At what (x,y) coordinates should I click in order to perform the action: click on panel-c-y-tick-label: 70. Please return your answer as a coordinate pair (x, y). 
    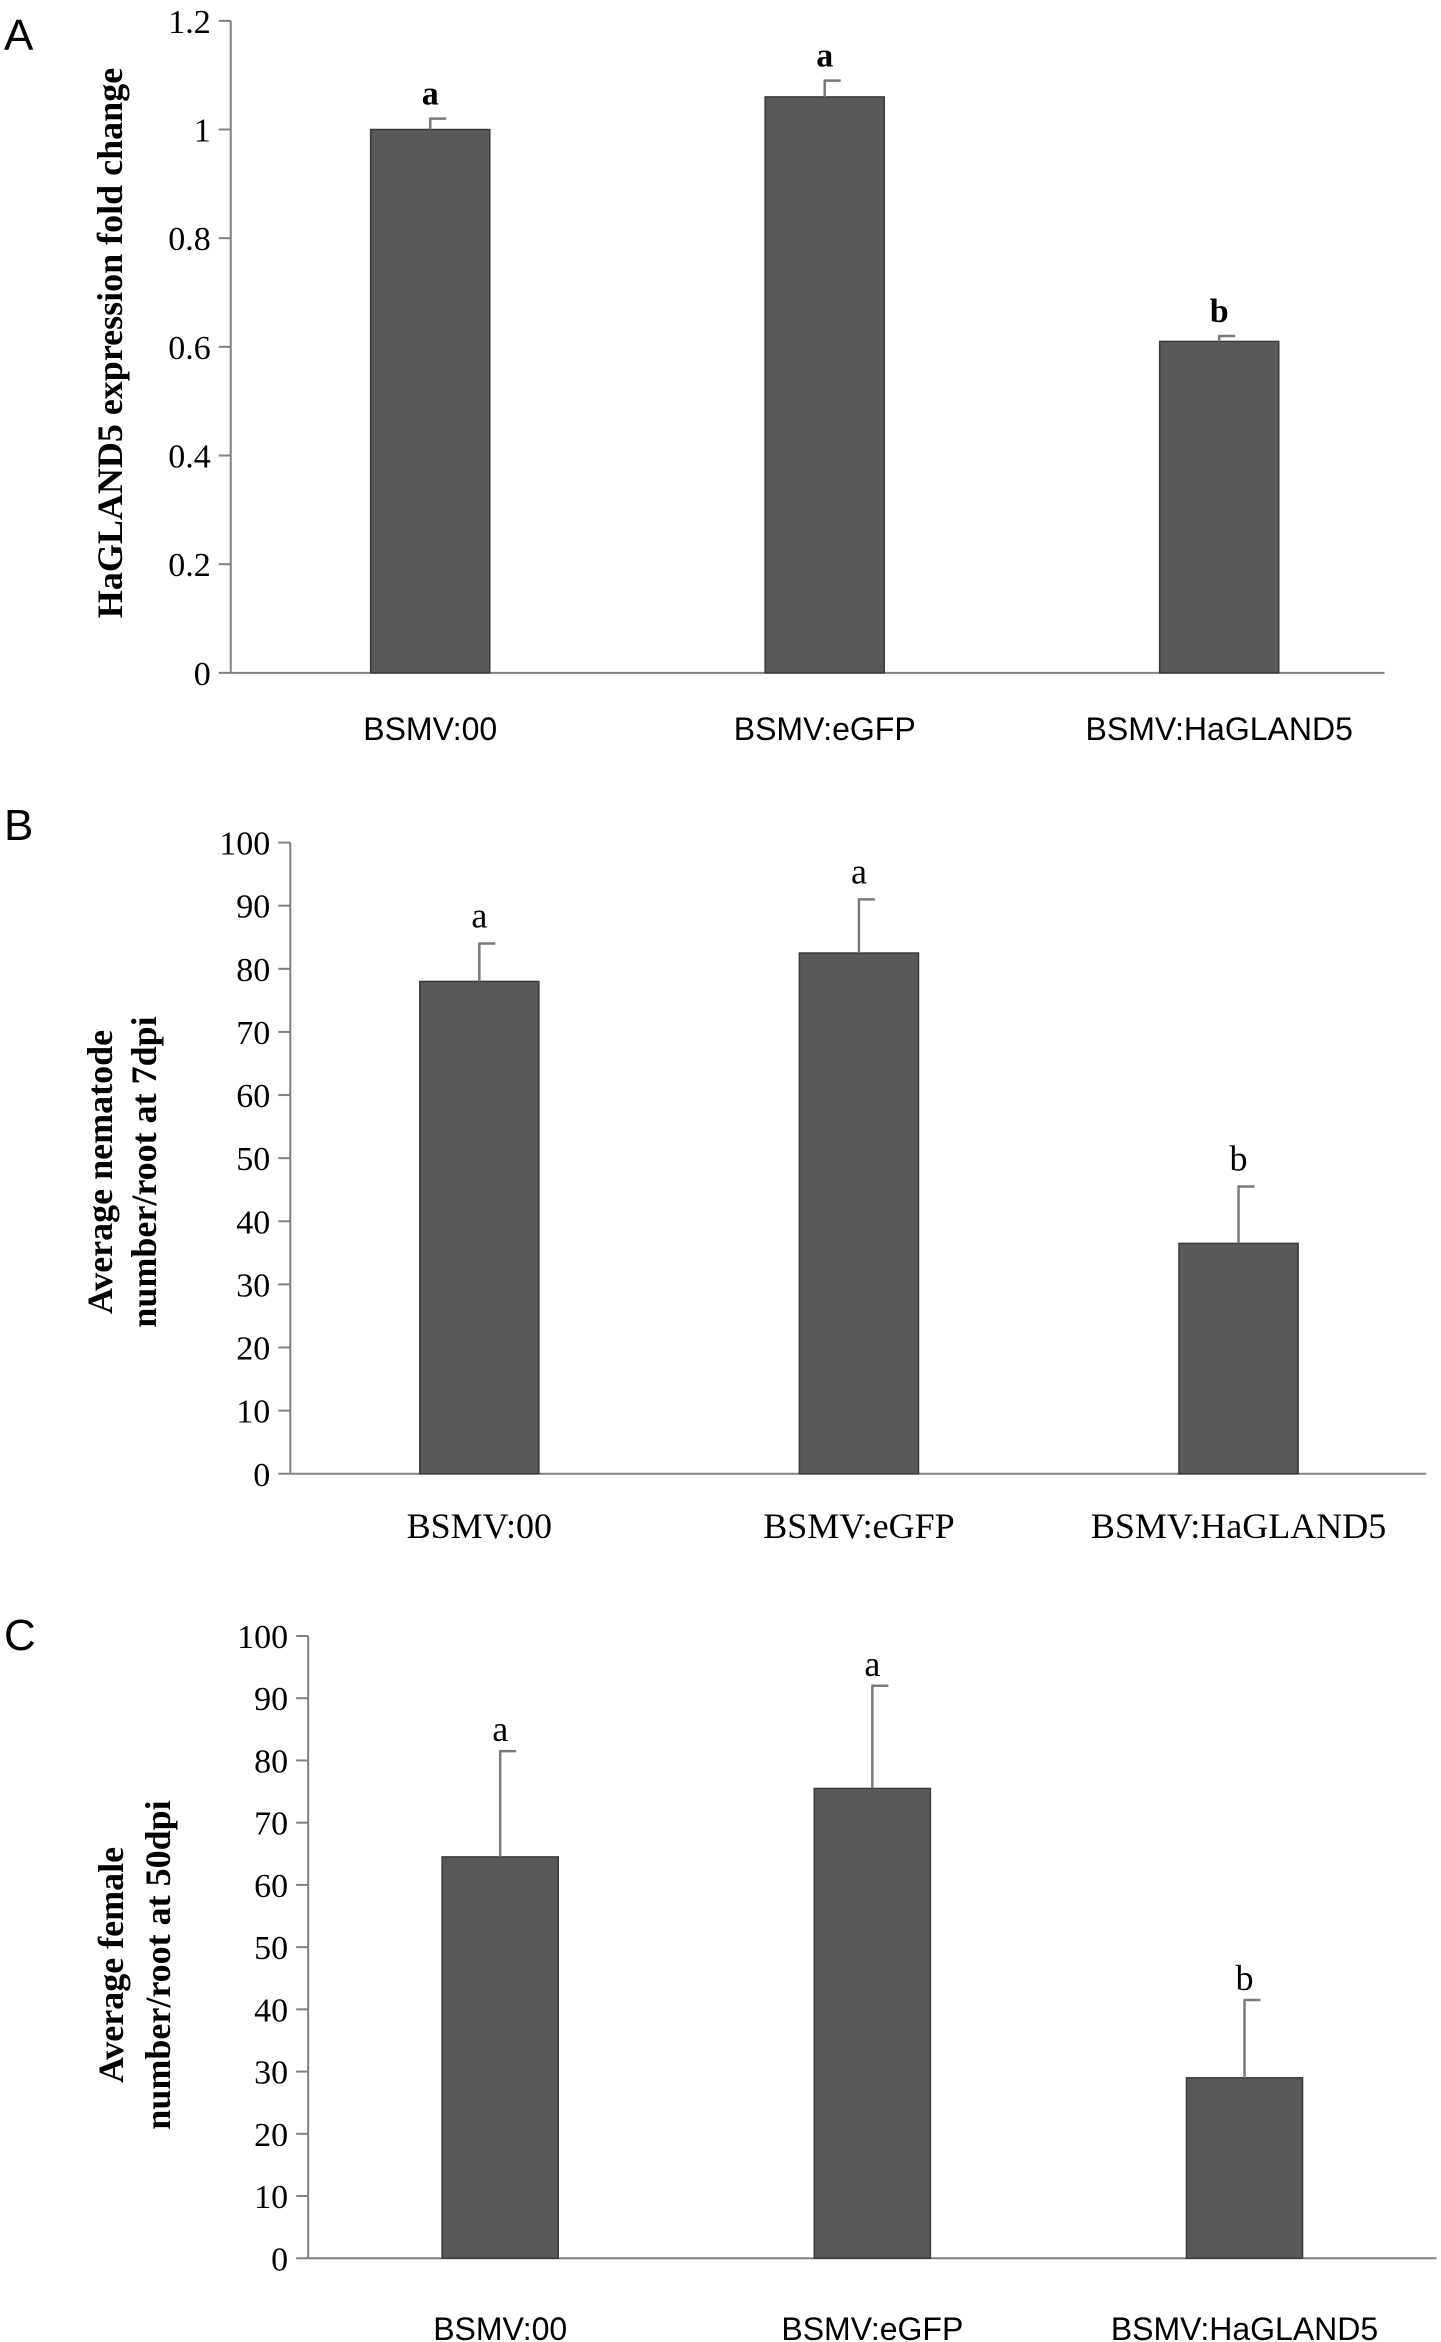
    Looking at the image, I should click on (271, 1824).